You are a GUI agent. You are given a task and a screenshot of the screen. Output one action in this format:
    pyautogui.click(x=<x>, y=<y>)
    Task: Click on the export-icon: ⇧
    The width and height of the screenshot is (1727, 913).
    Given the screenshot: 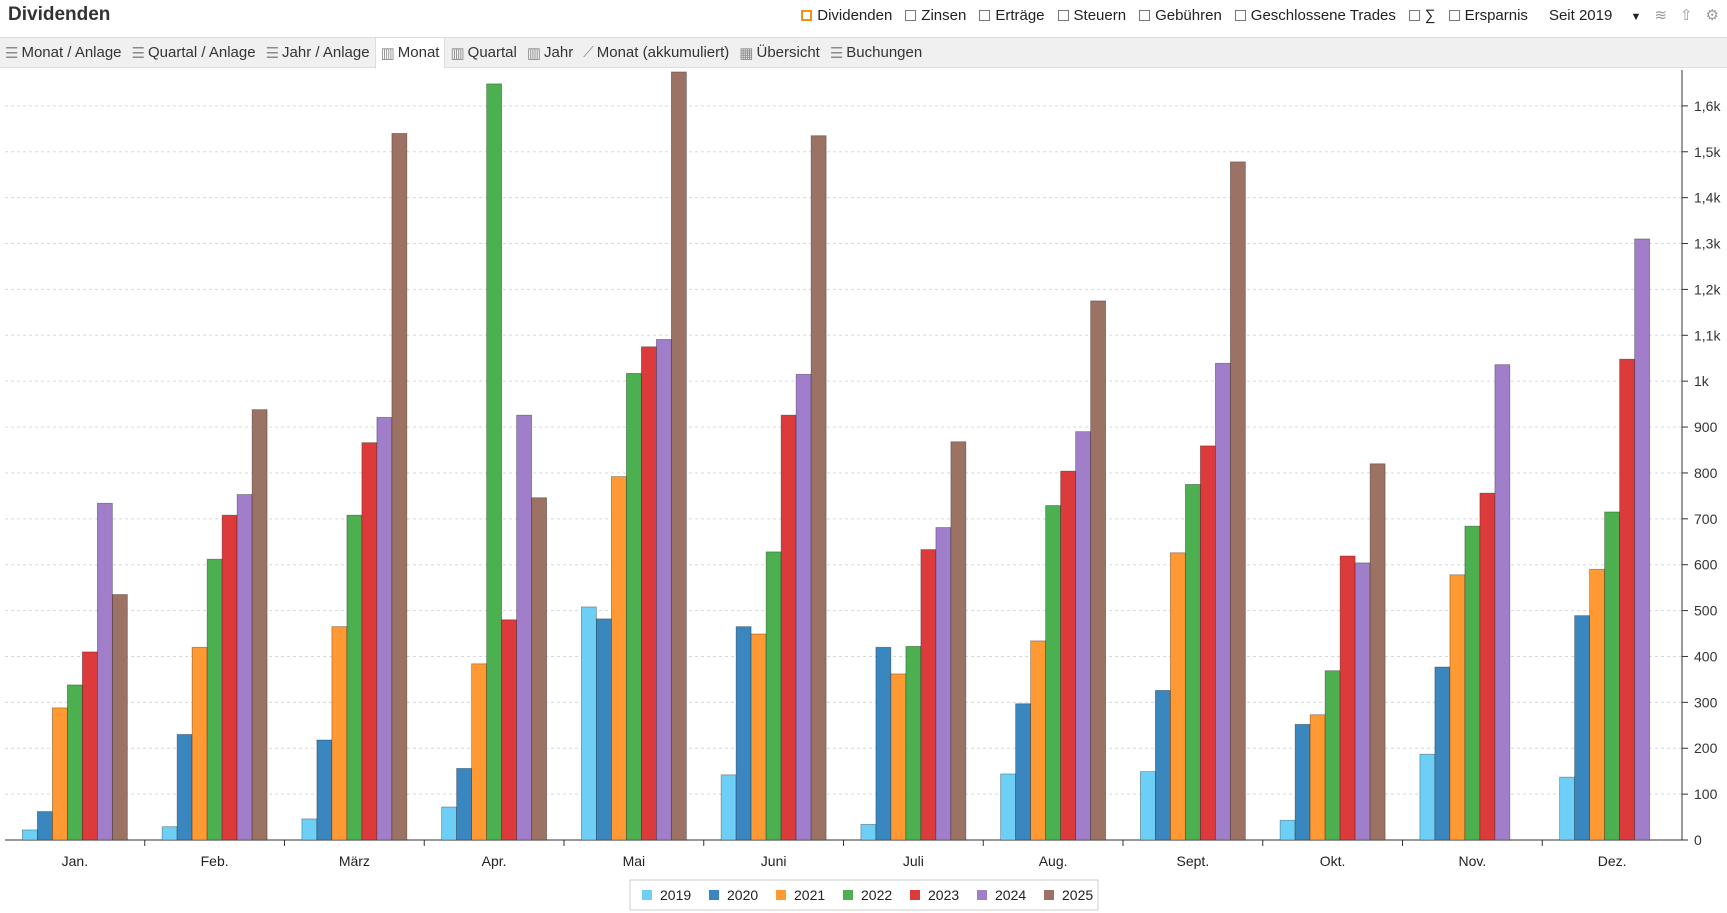 What is the action you would take?
    pyautogui.click(x=1686, y=15)
    